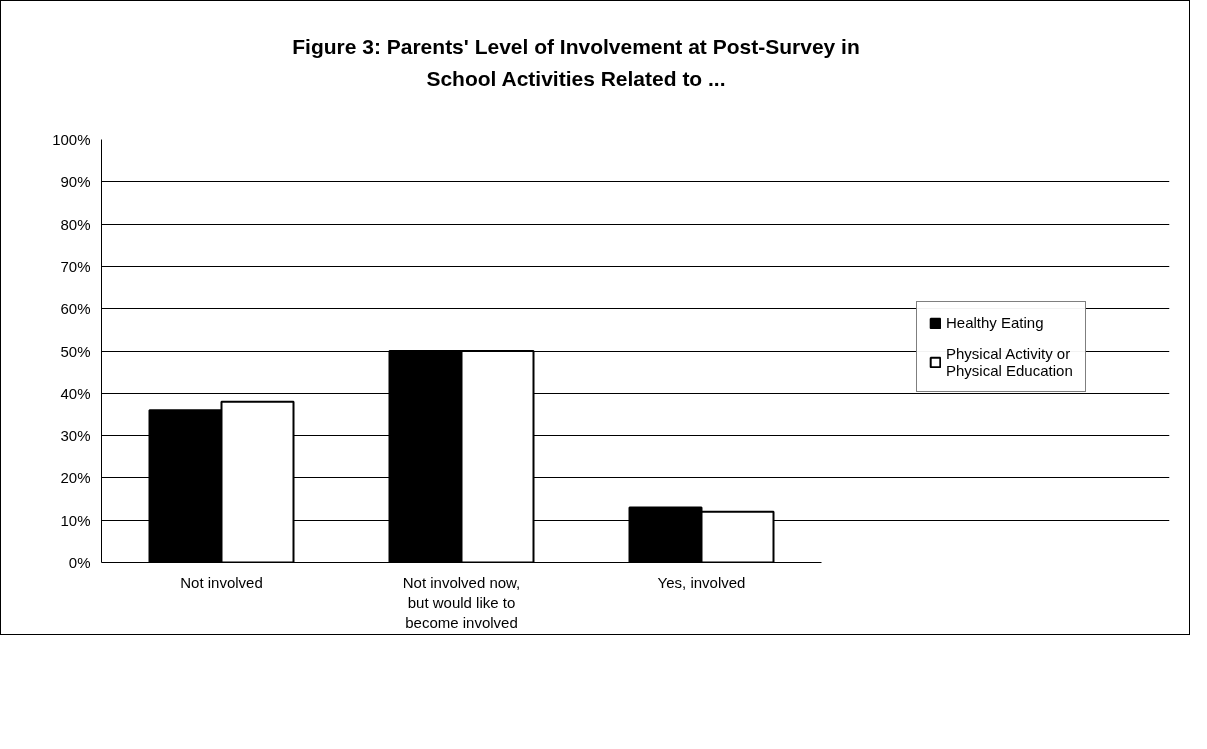  What do you see at coordinates (75, 436) in the screenshot?
I see `y-tick-label: 30%` at bounding box center [75, 436].